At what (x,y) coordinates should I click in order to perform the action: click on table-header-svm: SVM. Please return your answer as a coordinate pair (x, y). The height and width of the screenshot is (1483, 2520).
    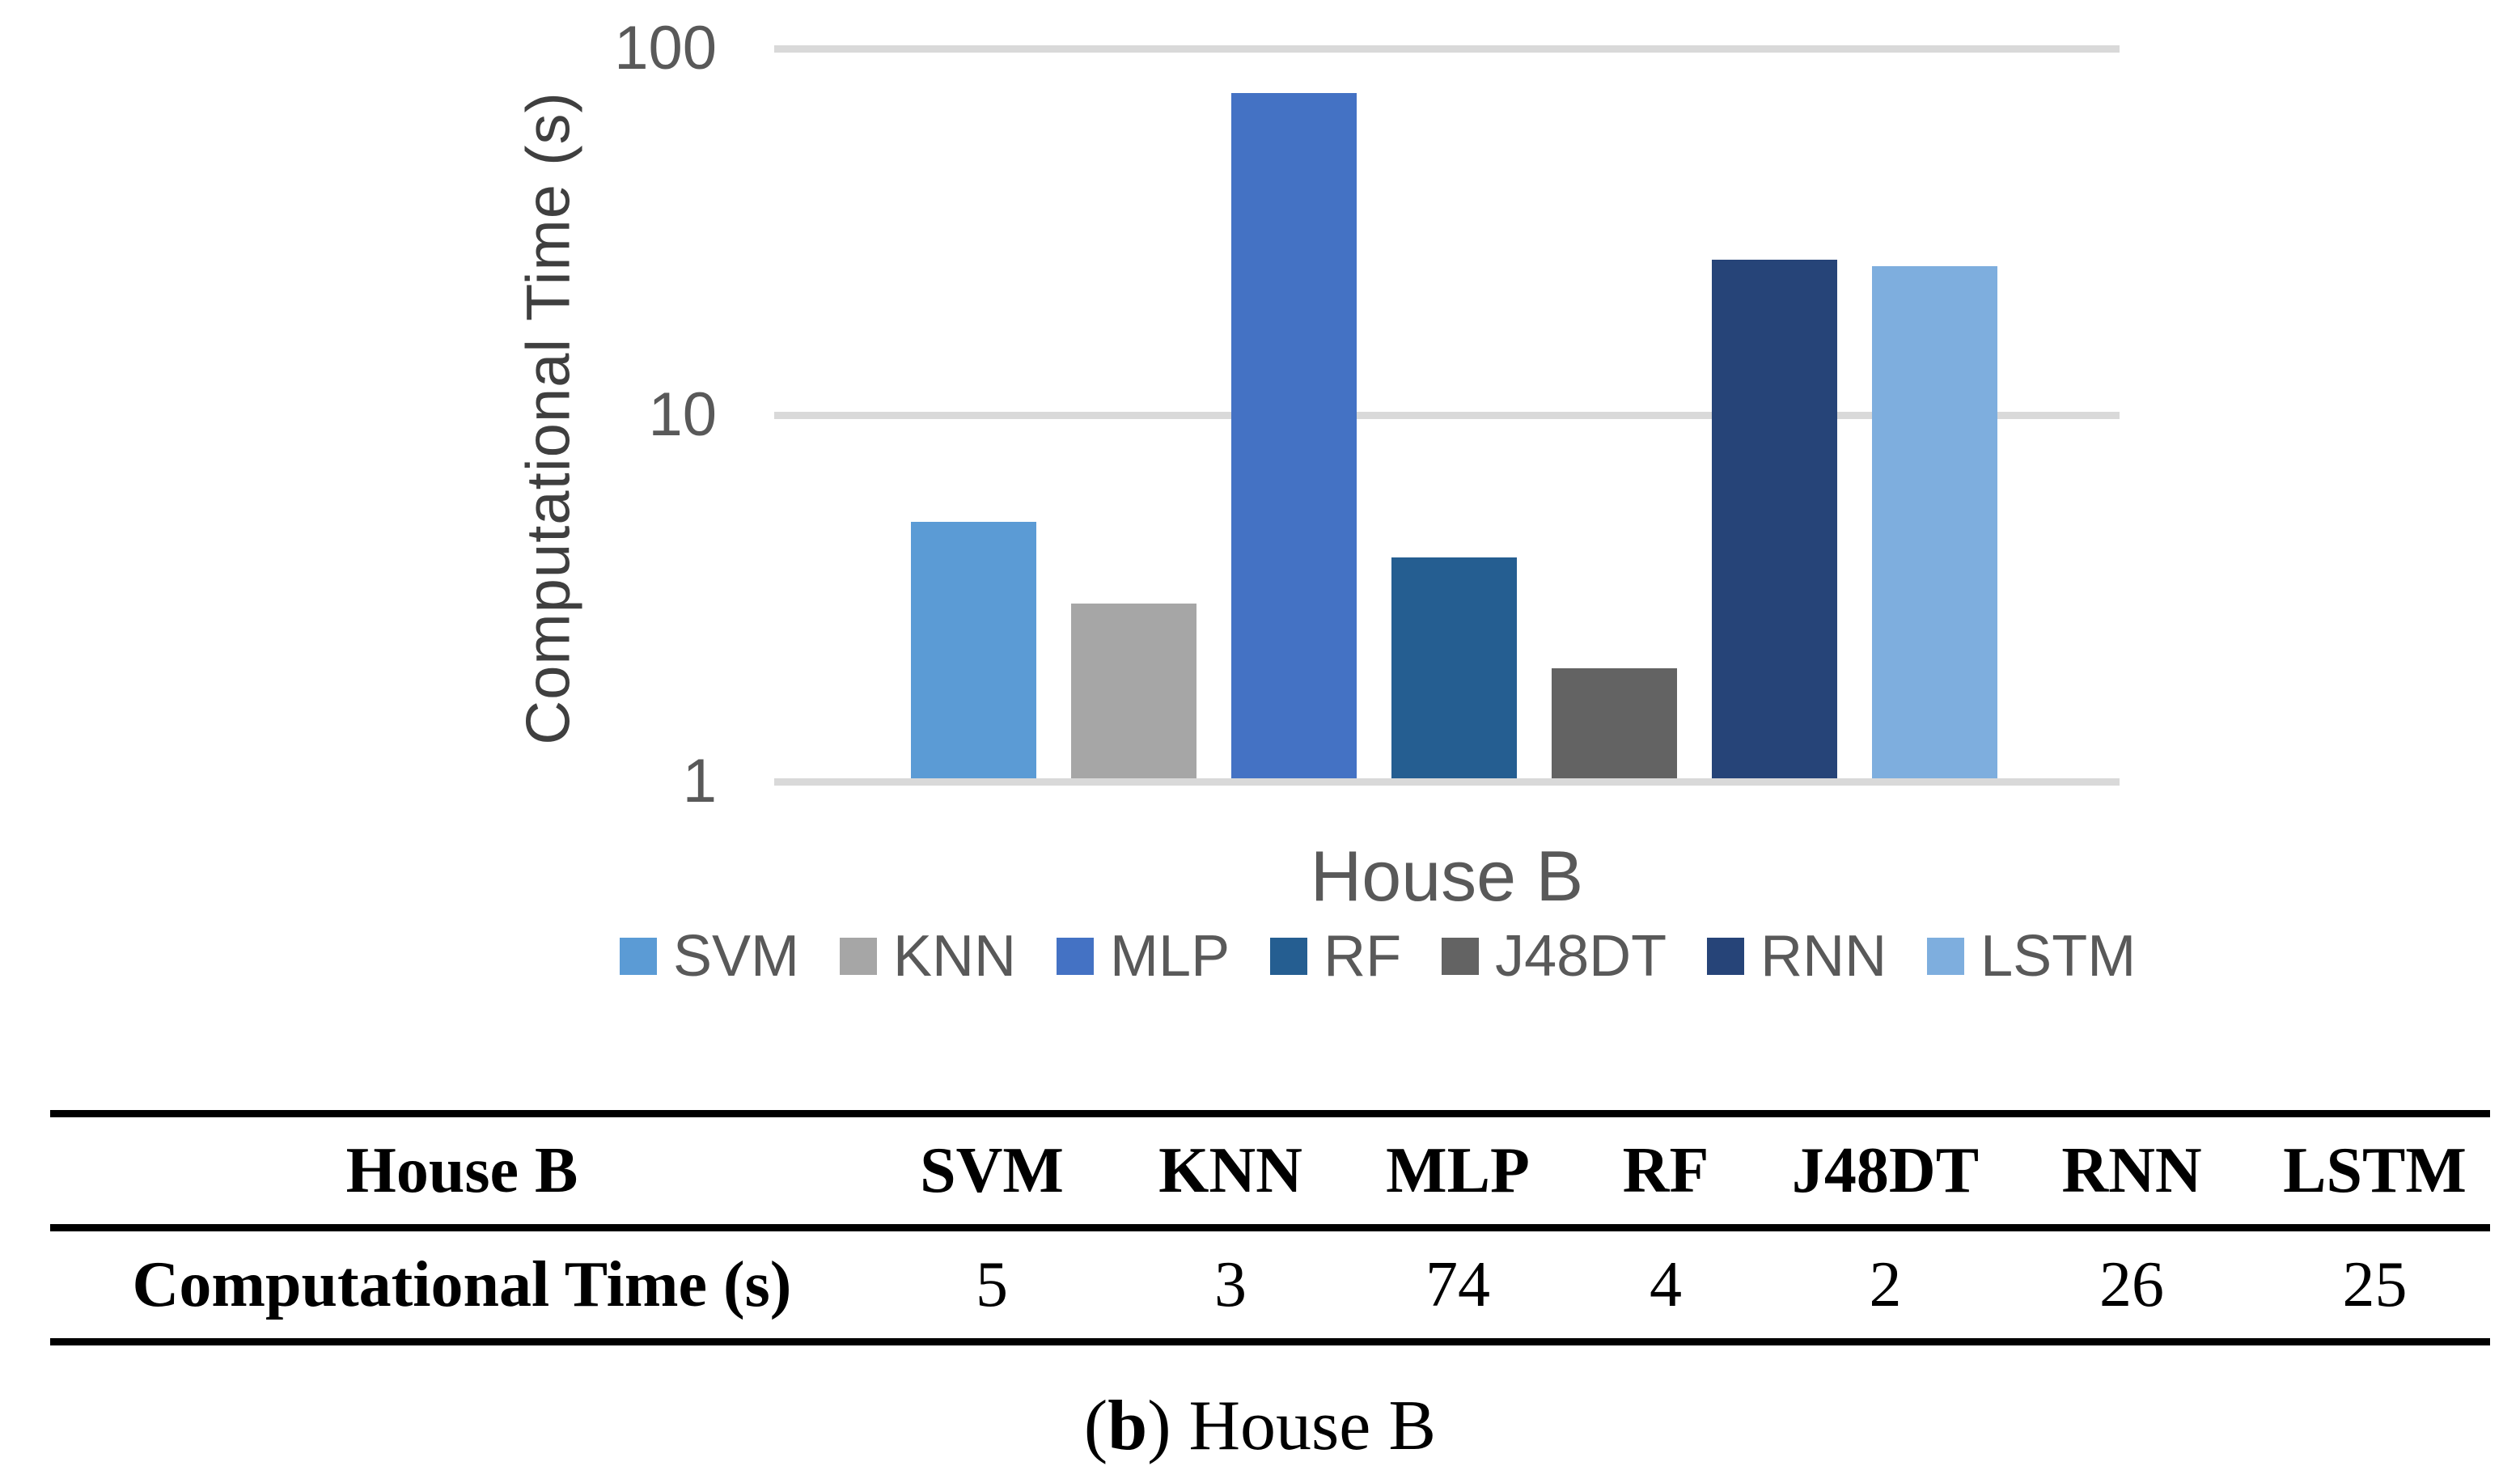
    Looking at the image, I should click on (992, 1170).